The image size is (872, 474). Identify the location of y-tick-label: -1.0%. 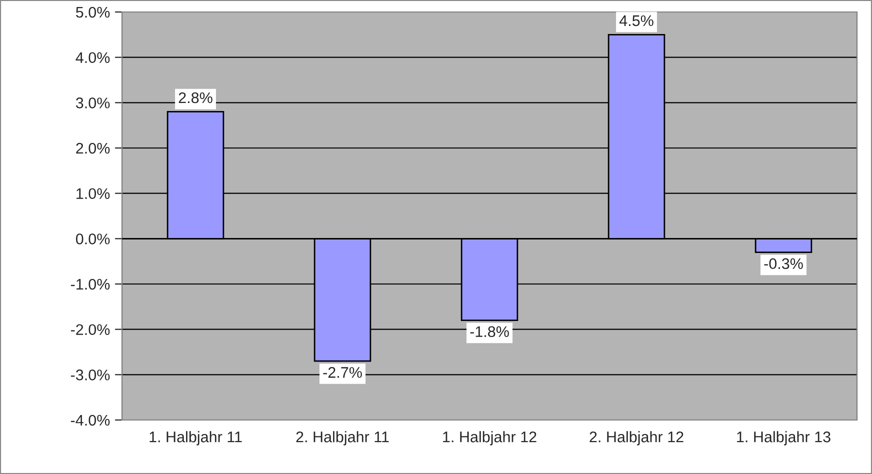
(90, 284).